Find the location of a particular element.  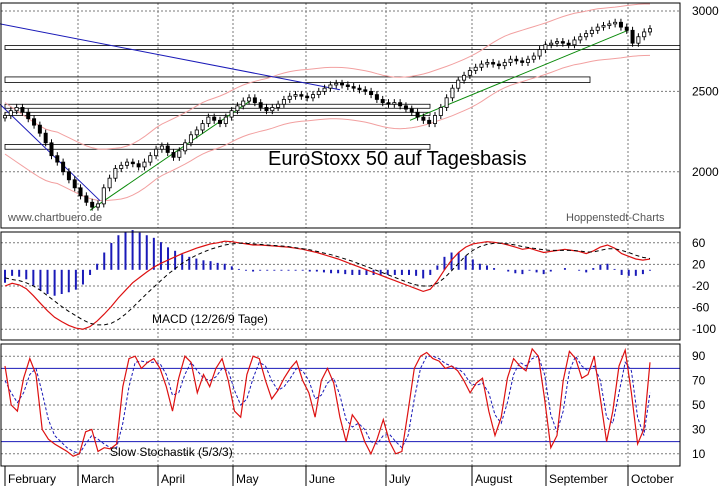

uptrend-line is located at coordinates (170, 155).